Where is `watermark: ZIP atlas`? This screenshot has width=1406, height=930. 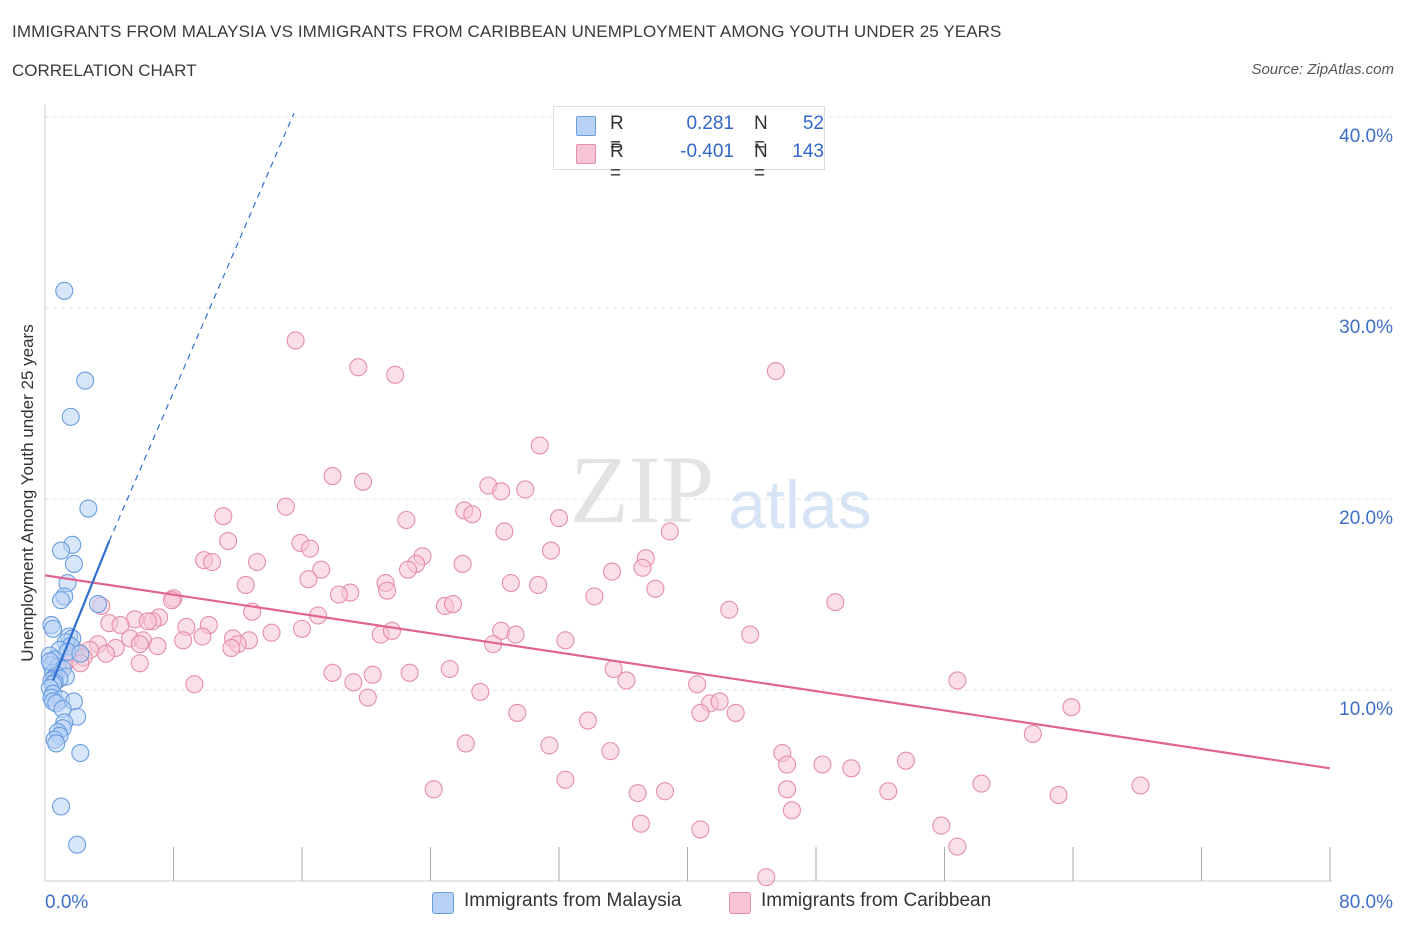
watermark: ZIP atlas is located at coordinates (721, 489).